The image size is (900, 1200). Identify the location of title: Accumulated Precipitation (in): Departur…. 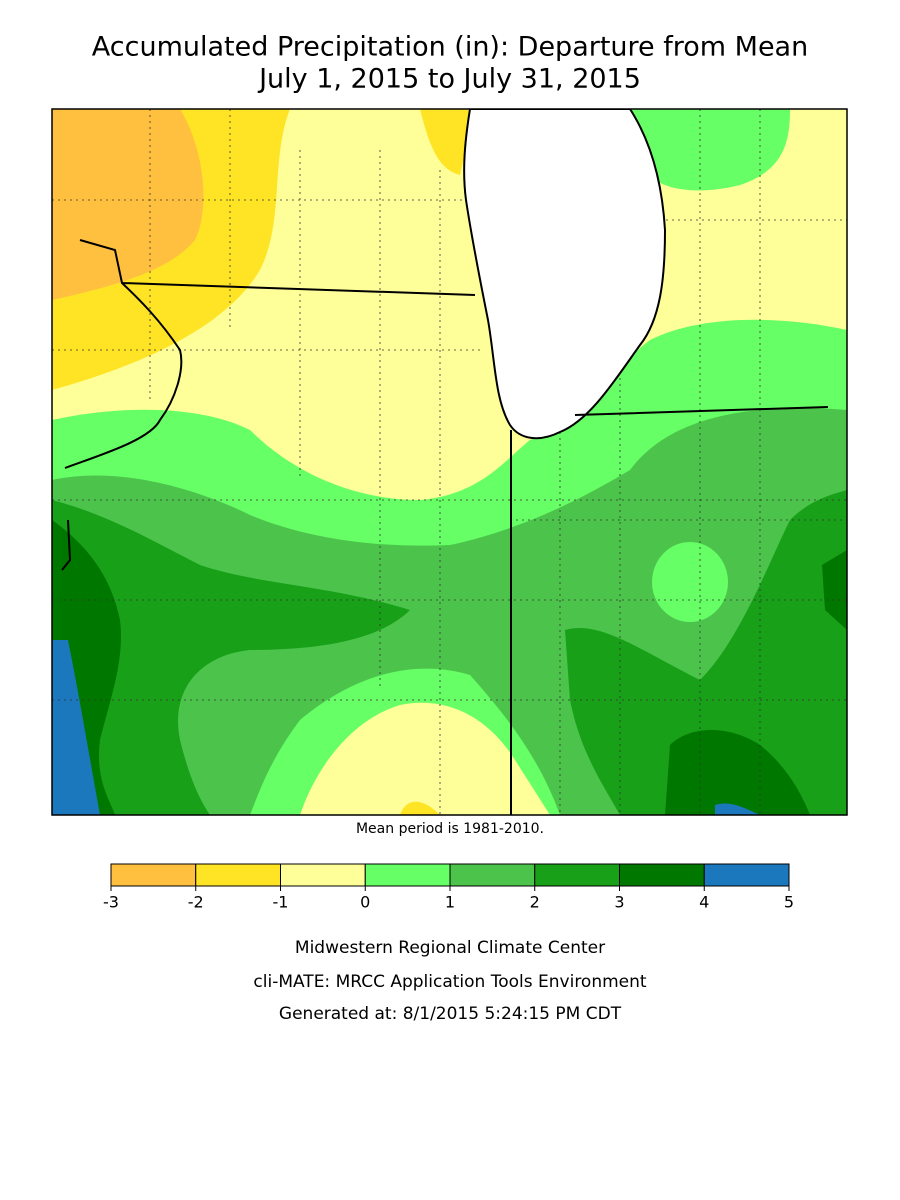
(450, 47).